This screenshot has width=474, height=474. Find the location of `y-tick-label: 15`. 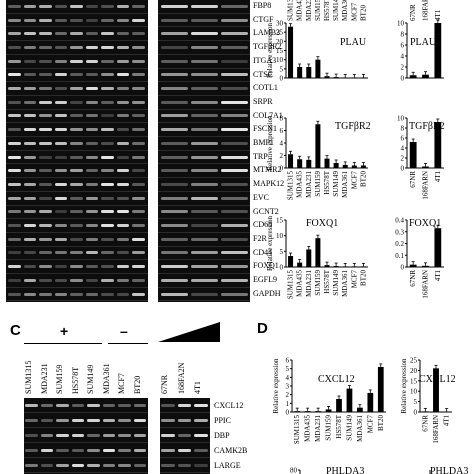

y-tick-label: 15 is located at coordinates (280, 51).